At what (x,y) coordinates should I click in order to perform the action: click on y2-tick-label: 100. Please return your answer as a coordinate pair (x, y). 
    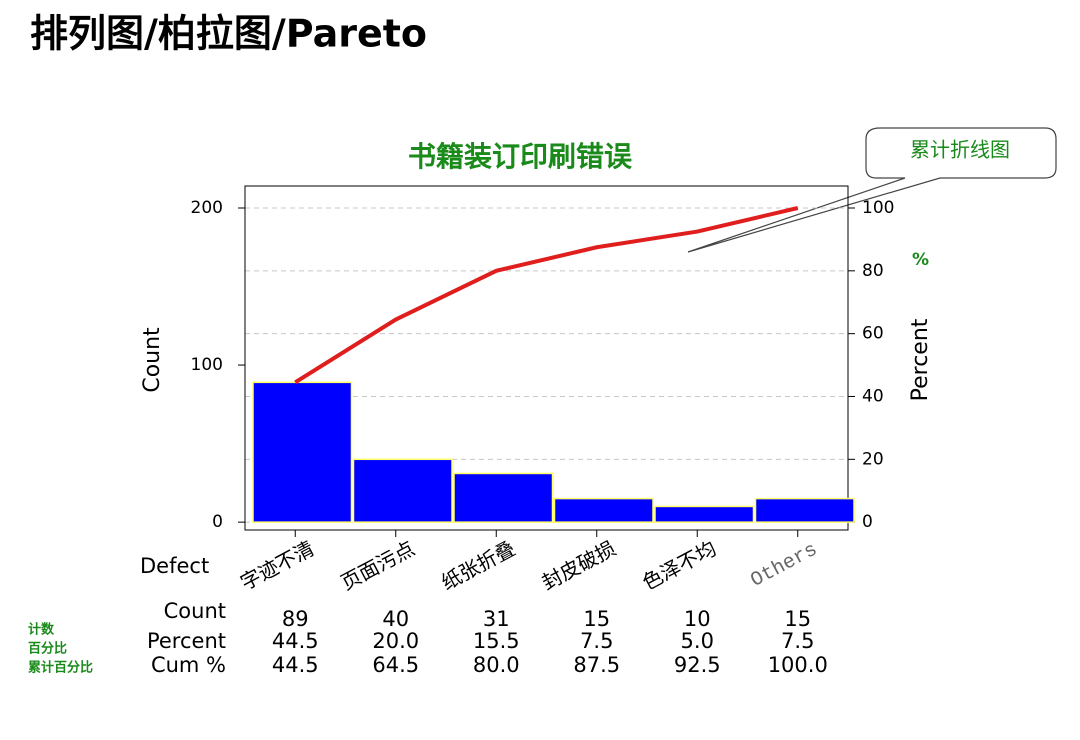
    Looking at the image, I should click on (878, 208).